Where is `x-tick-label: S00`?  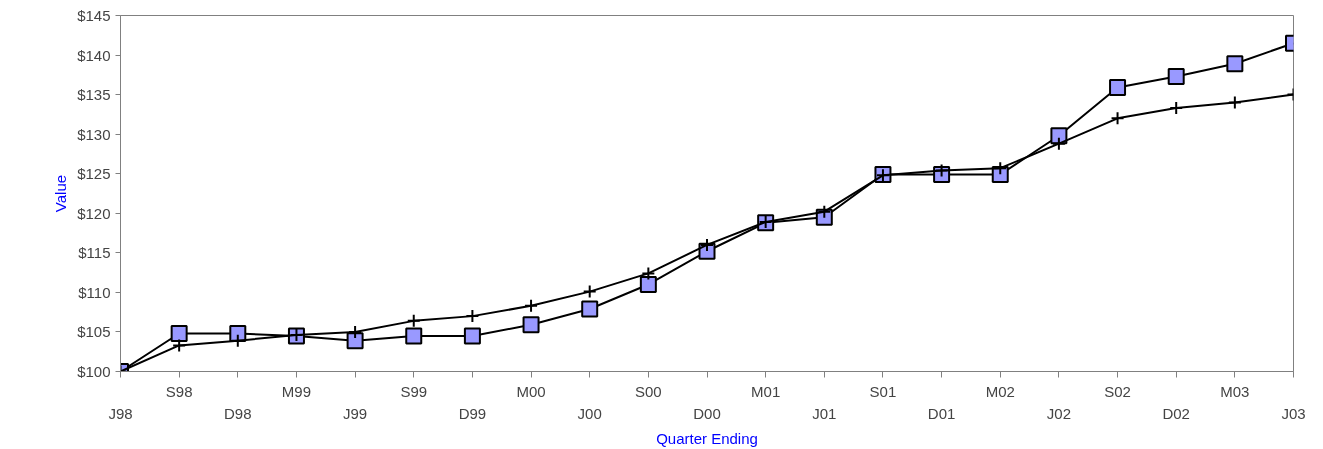 x-tick-label: S00 is located at coordinates (648, 391).